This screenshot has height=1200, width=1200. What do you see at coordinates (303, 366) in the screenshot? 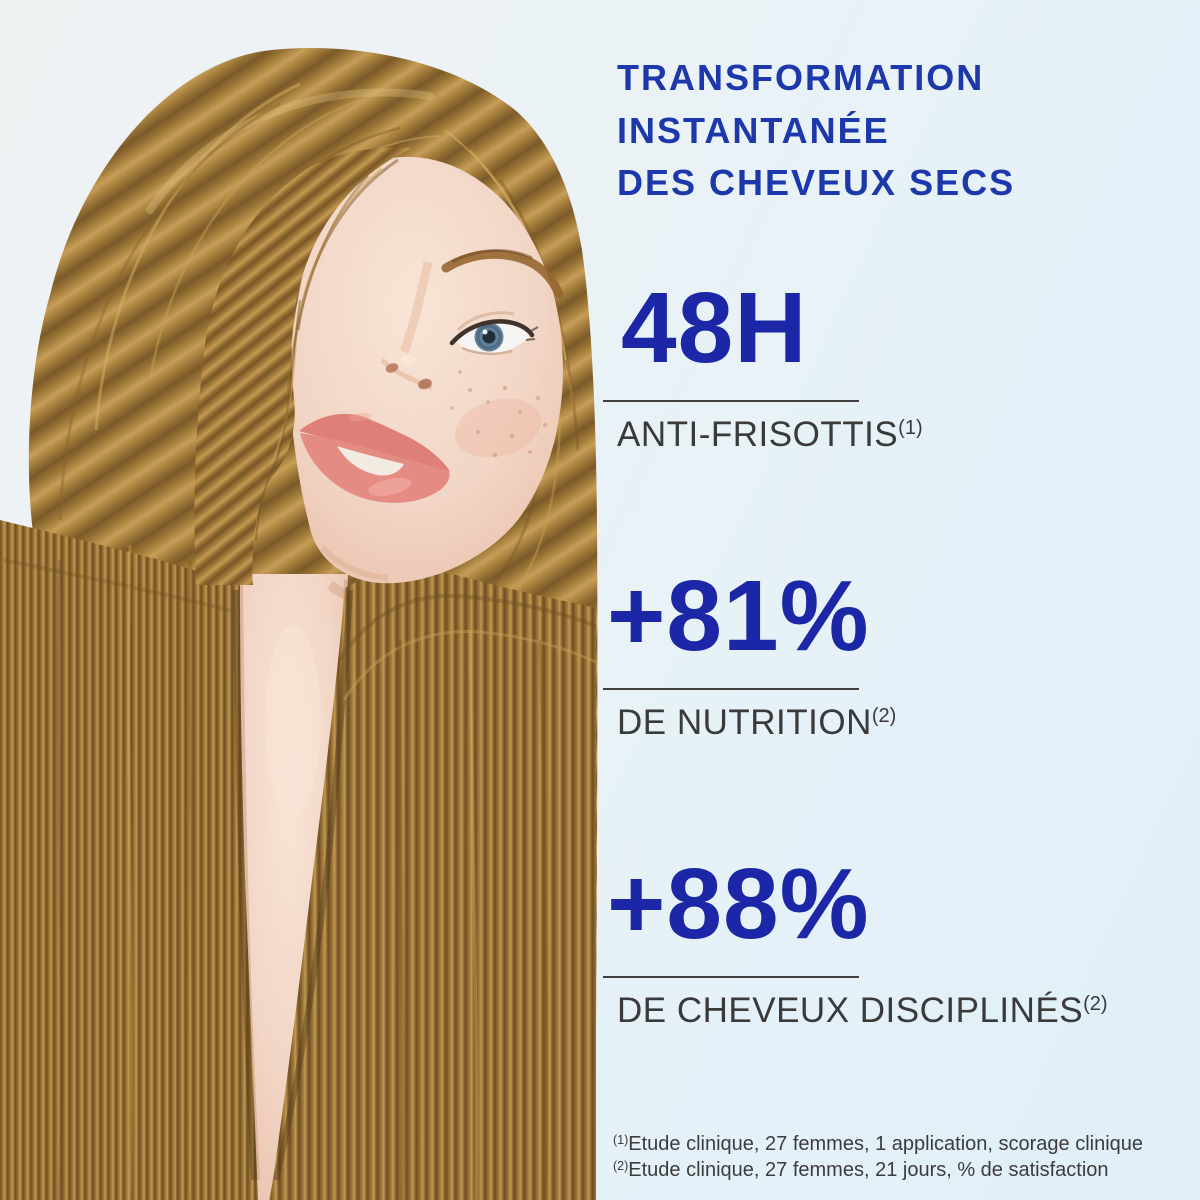
I see `hair-front-lock` at bounding box center [303, 366].